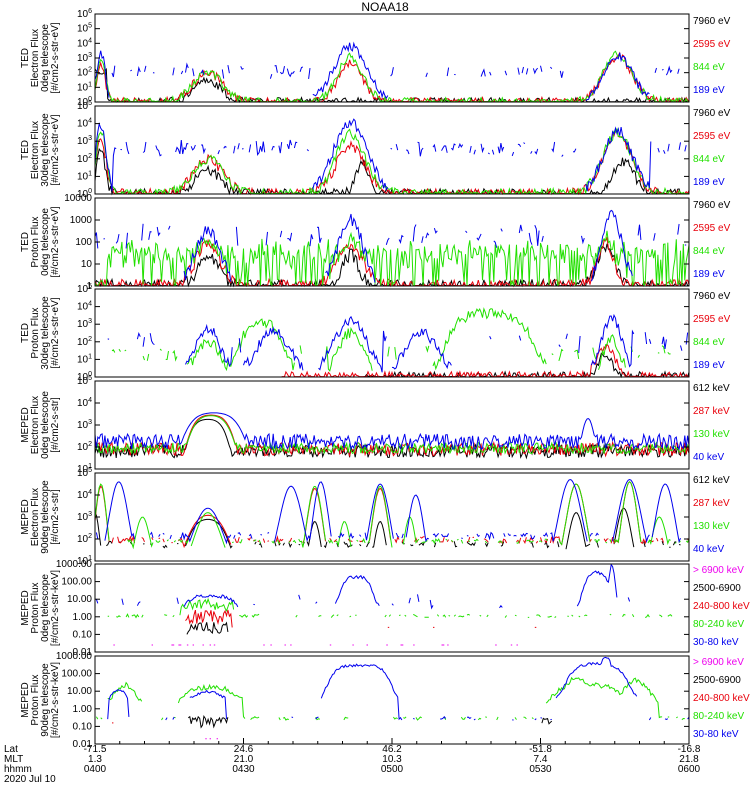 The image size is (750, 800). Describe the element at coordinates (689, 759) in the screenshot. I see `x-tick-label: 21.8` at that location.